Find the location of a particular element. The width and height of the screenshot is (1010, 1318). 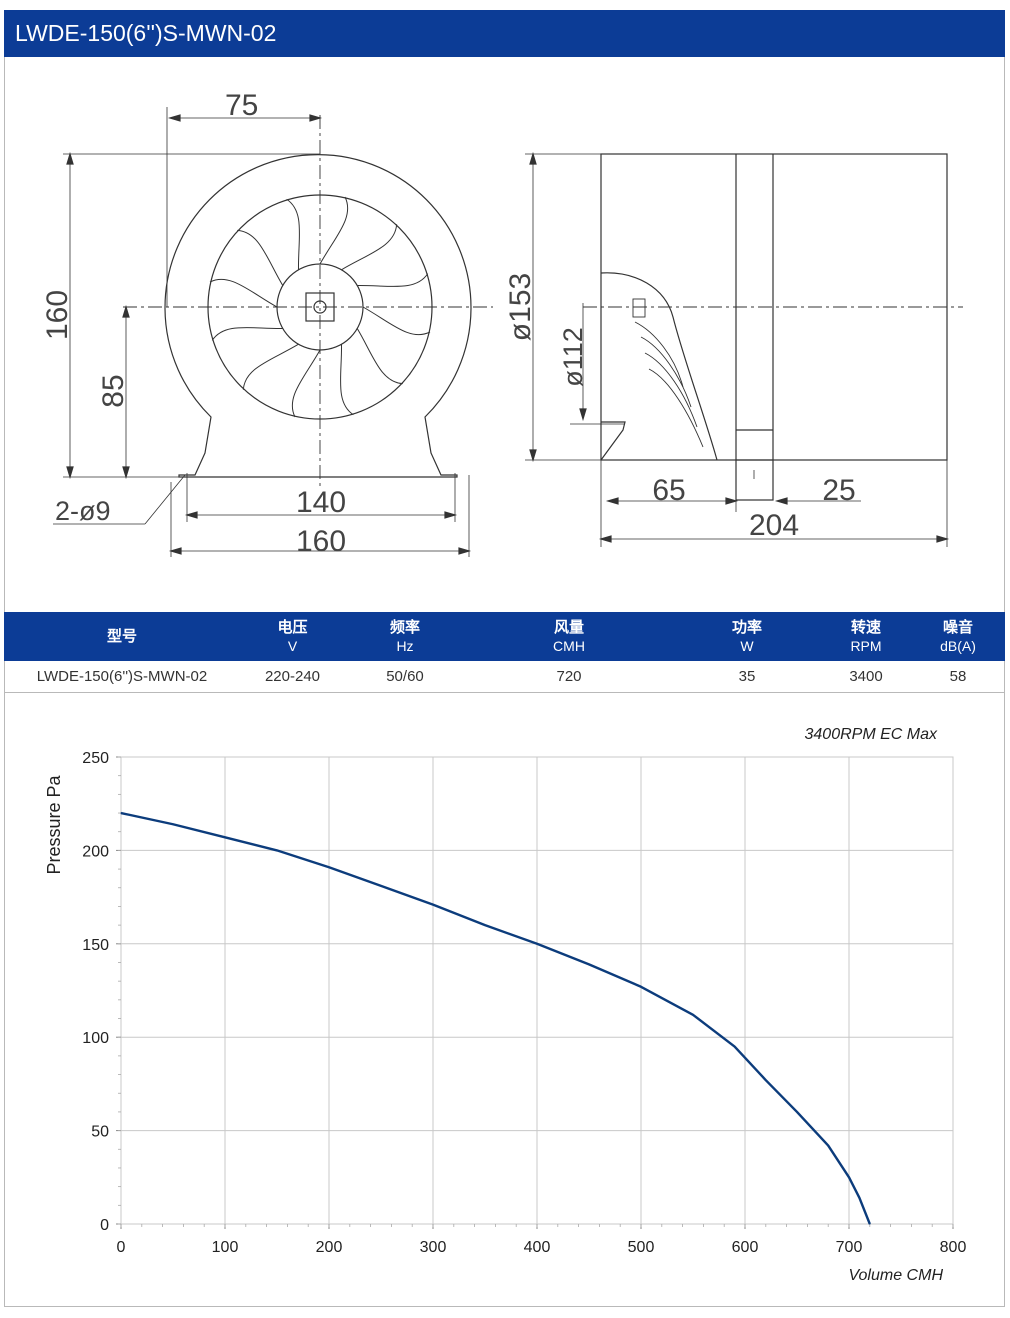

x-tick-label: 500 is located at coordinates (641, 1247).